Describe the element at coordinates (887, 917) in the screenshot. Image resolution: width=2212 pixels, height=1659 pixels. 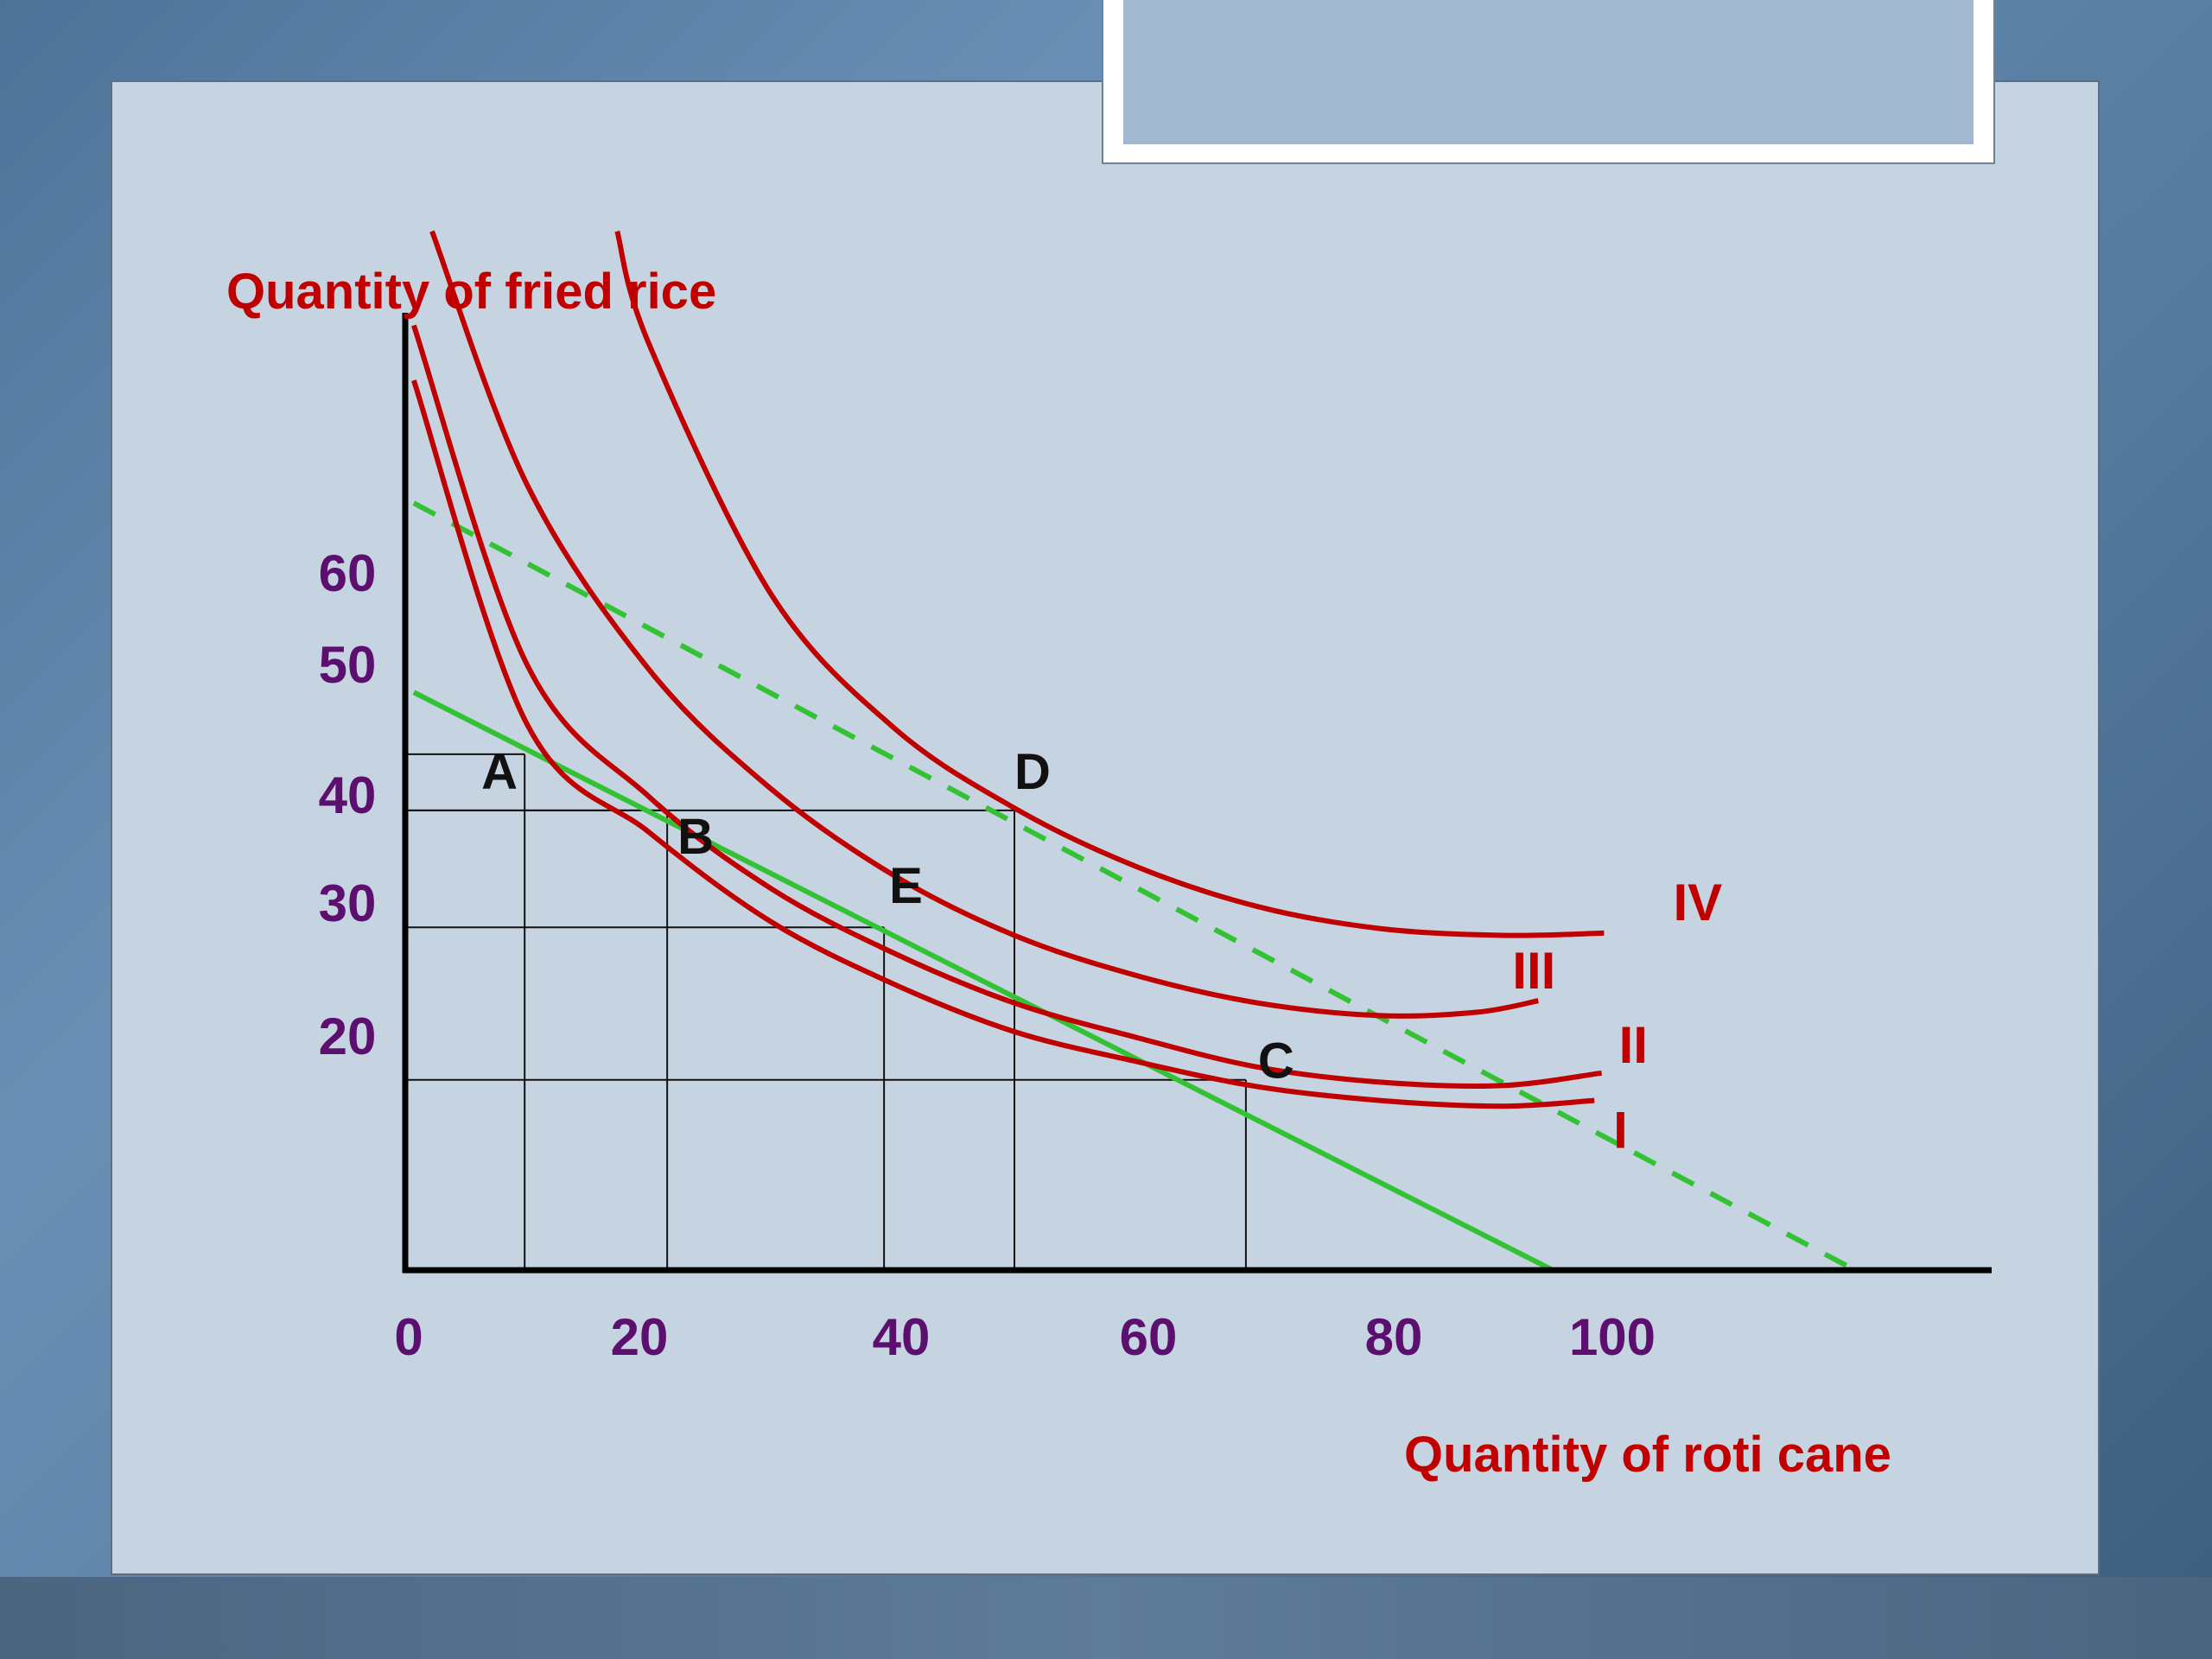
I see `point-labels: A B C D E` at that location.